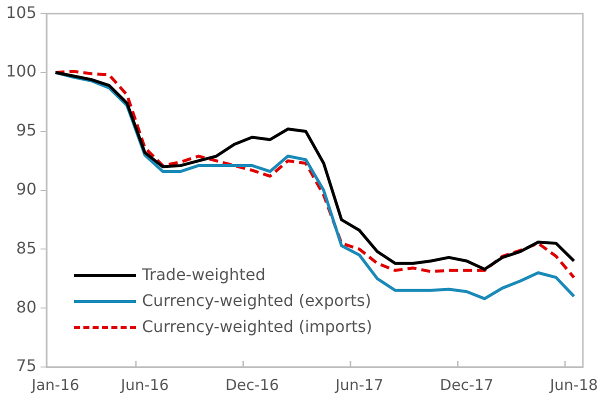  What do you see at coordinates (204, 275) in the screenshot?
I see `legend-label: Trade-weighted` at bounding box center [204, 275].